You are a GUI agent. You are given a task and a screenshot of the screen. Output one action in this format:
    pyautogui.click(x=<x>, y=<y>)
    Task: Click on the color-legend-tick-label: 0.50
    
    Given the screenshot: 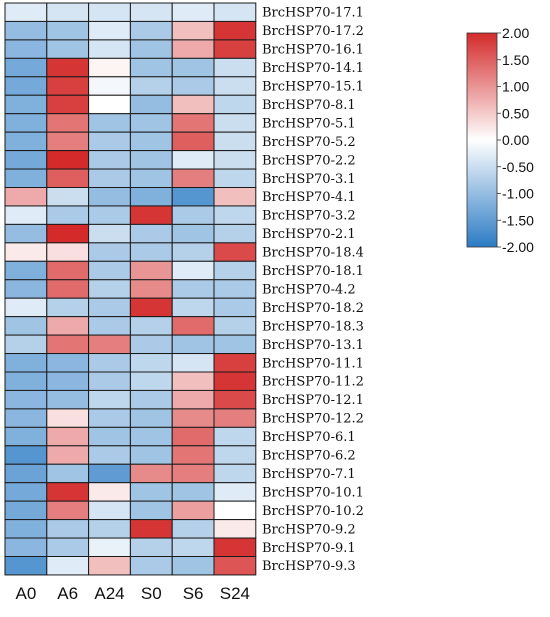 What is the action you would take?
    pyautogui.click(x=515, y=113)
    